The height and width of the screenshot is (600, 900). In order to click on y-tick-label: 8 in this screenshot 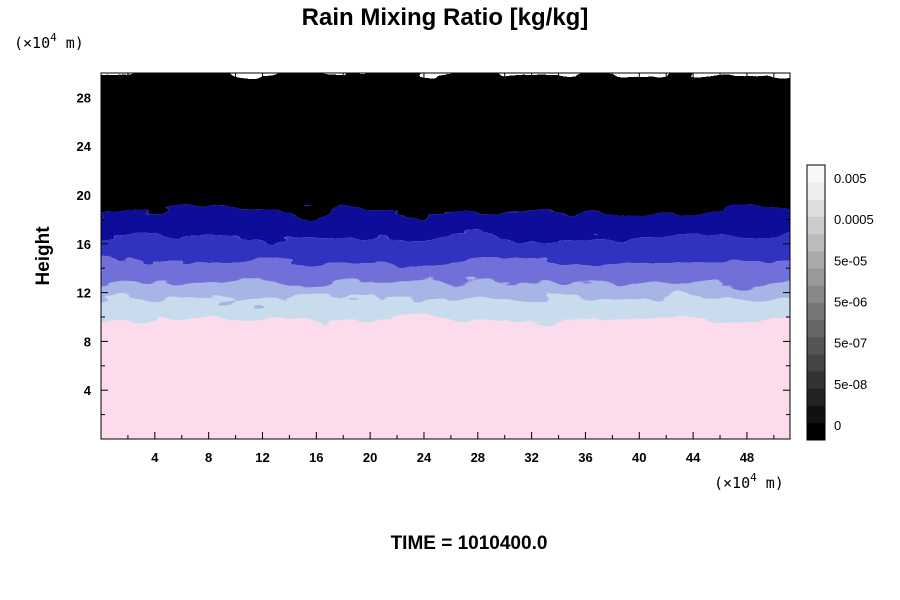, I will do `click(87, 341)`.